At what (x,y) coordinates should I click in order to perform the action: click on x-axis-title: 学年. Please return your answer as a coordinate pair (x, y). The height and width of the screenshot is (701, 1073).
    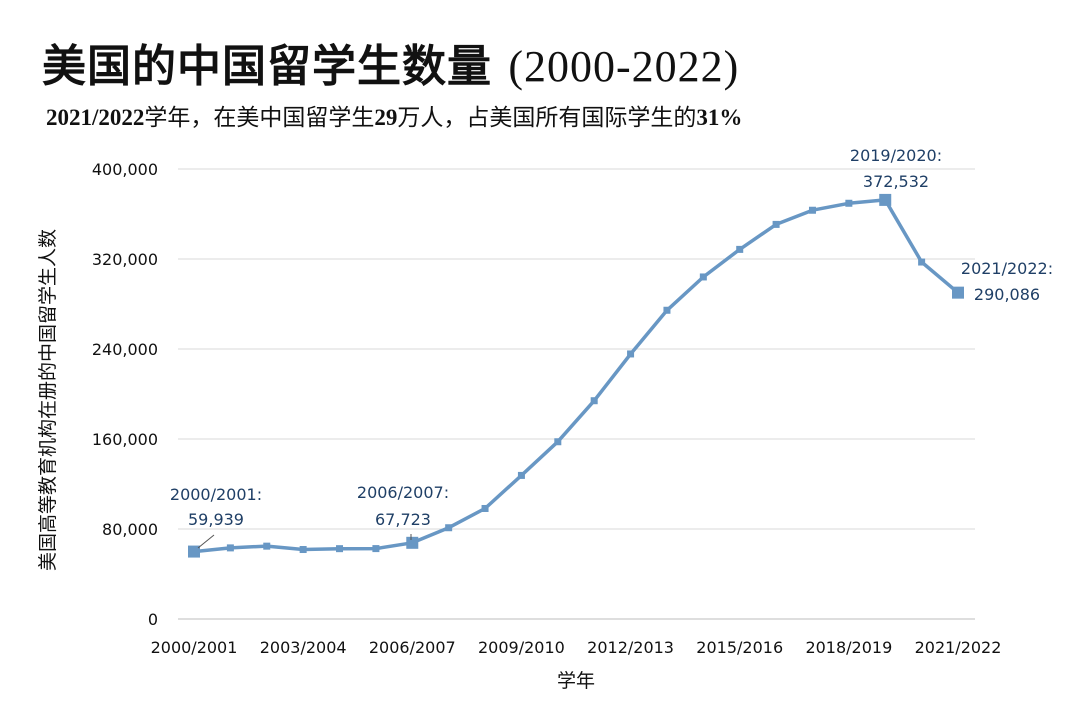
    Looking at the image, I should click on (576, 681).